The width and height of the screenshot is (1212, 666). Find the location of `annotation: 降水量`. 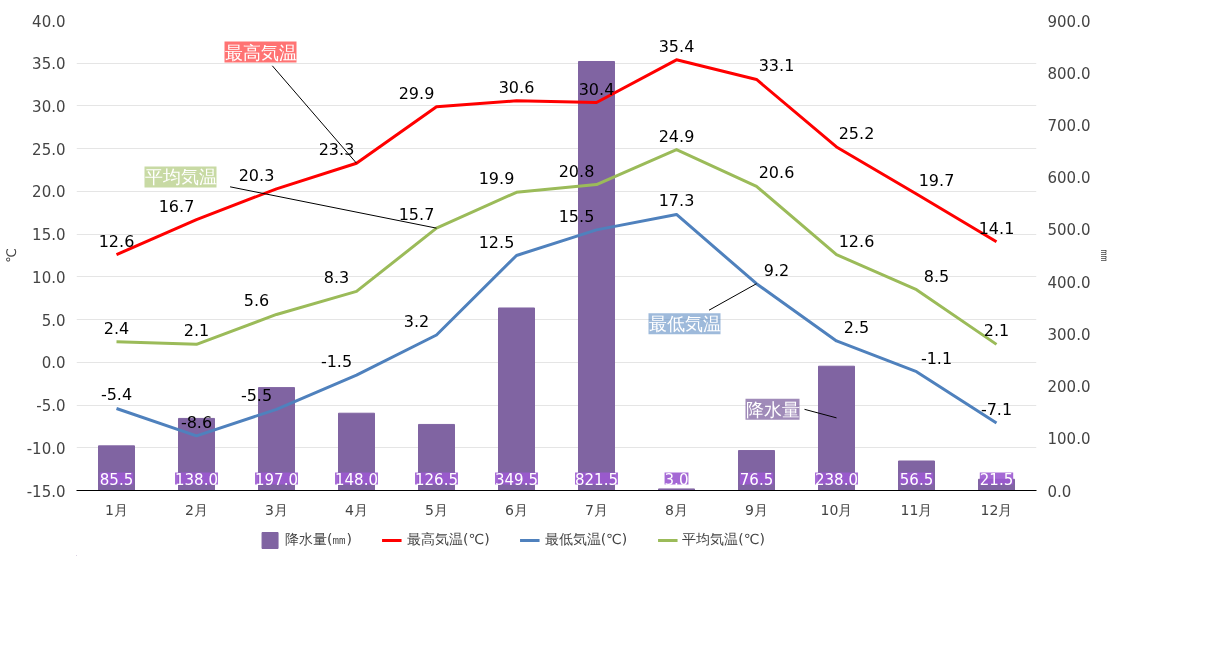

annotation: 降水量 is located at coordinates (772, 409).